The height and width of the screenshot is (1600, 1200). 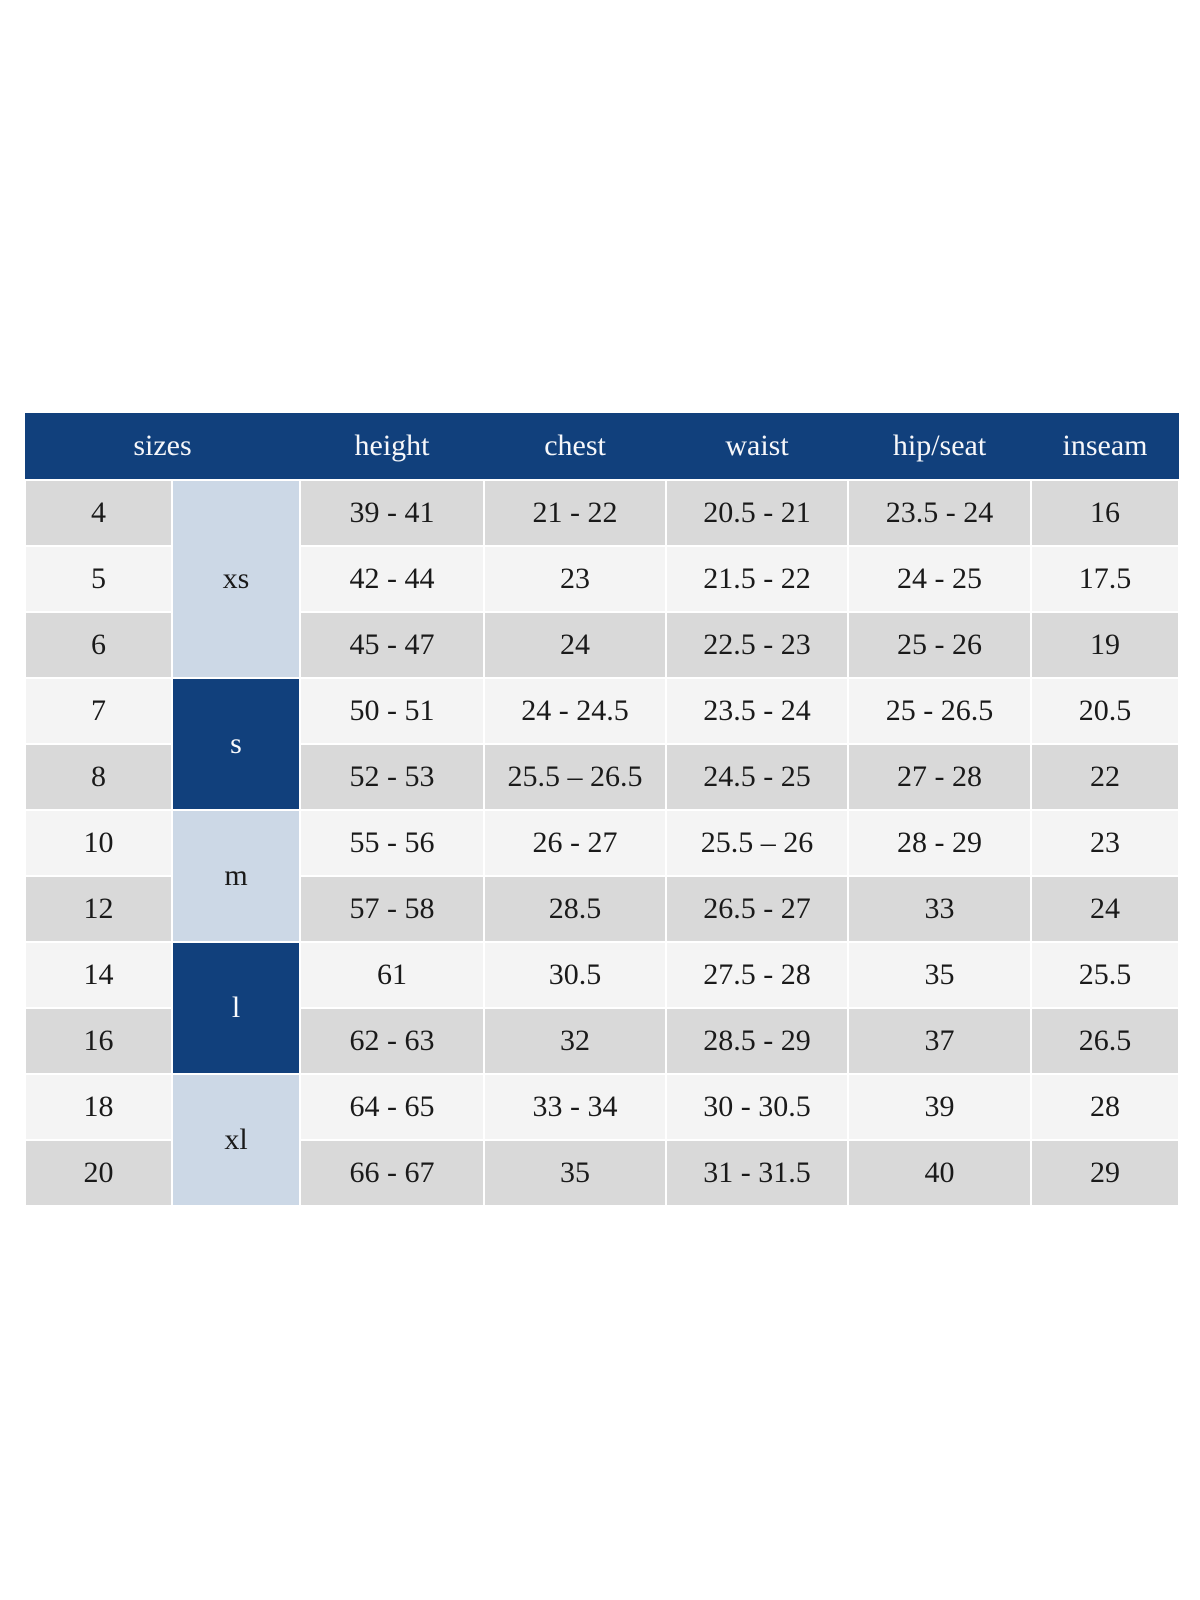 I want to click on size-number-cell: 8, so click(x=98, y=777).